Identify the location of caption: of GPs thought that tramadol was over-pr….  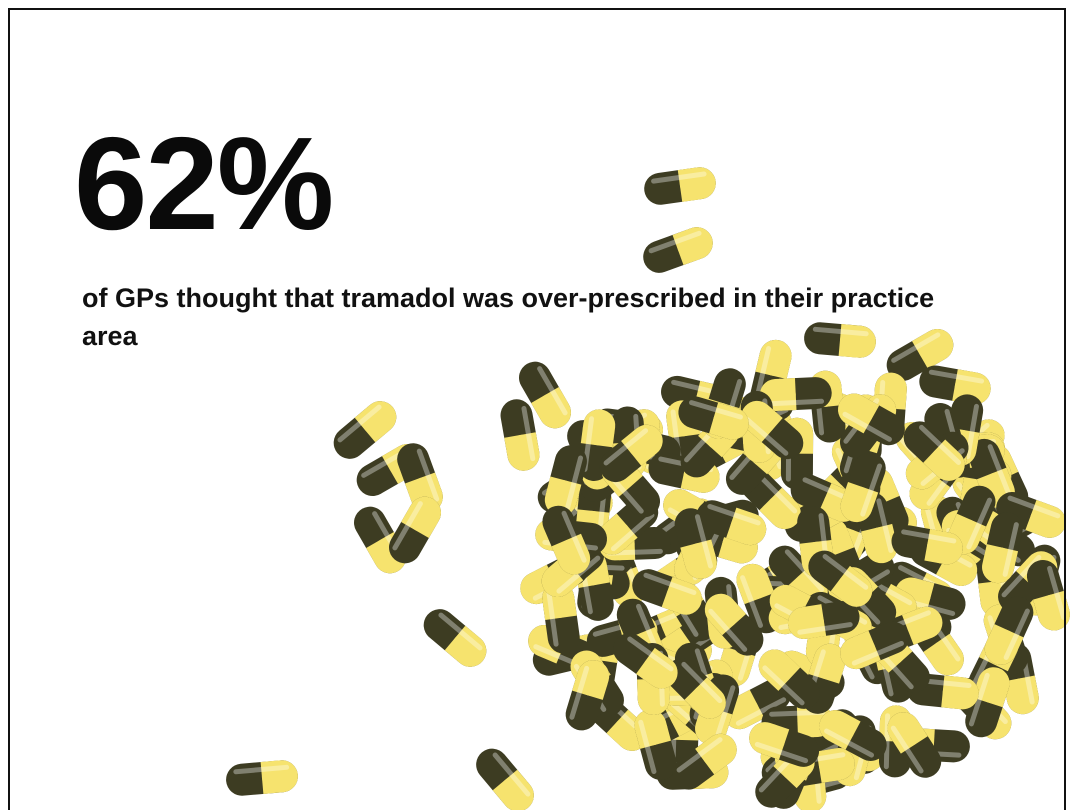
(508, 317).